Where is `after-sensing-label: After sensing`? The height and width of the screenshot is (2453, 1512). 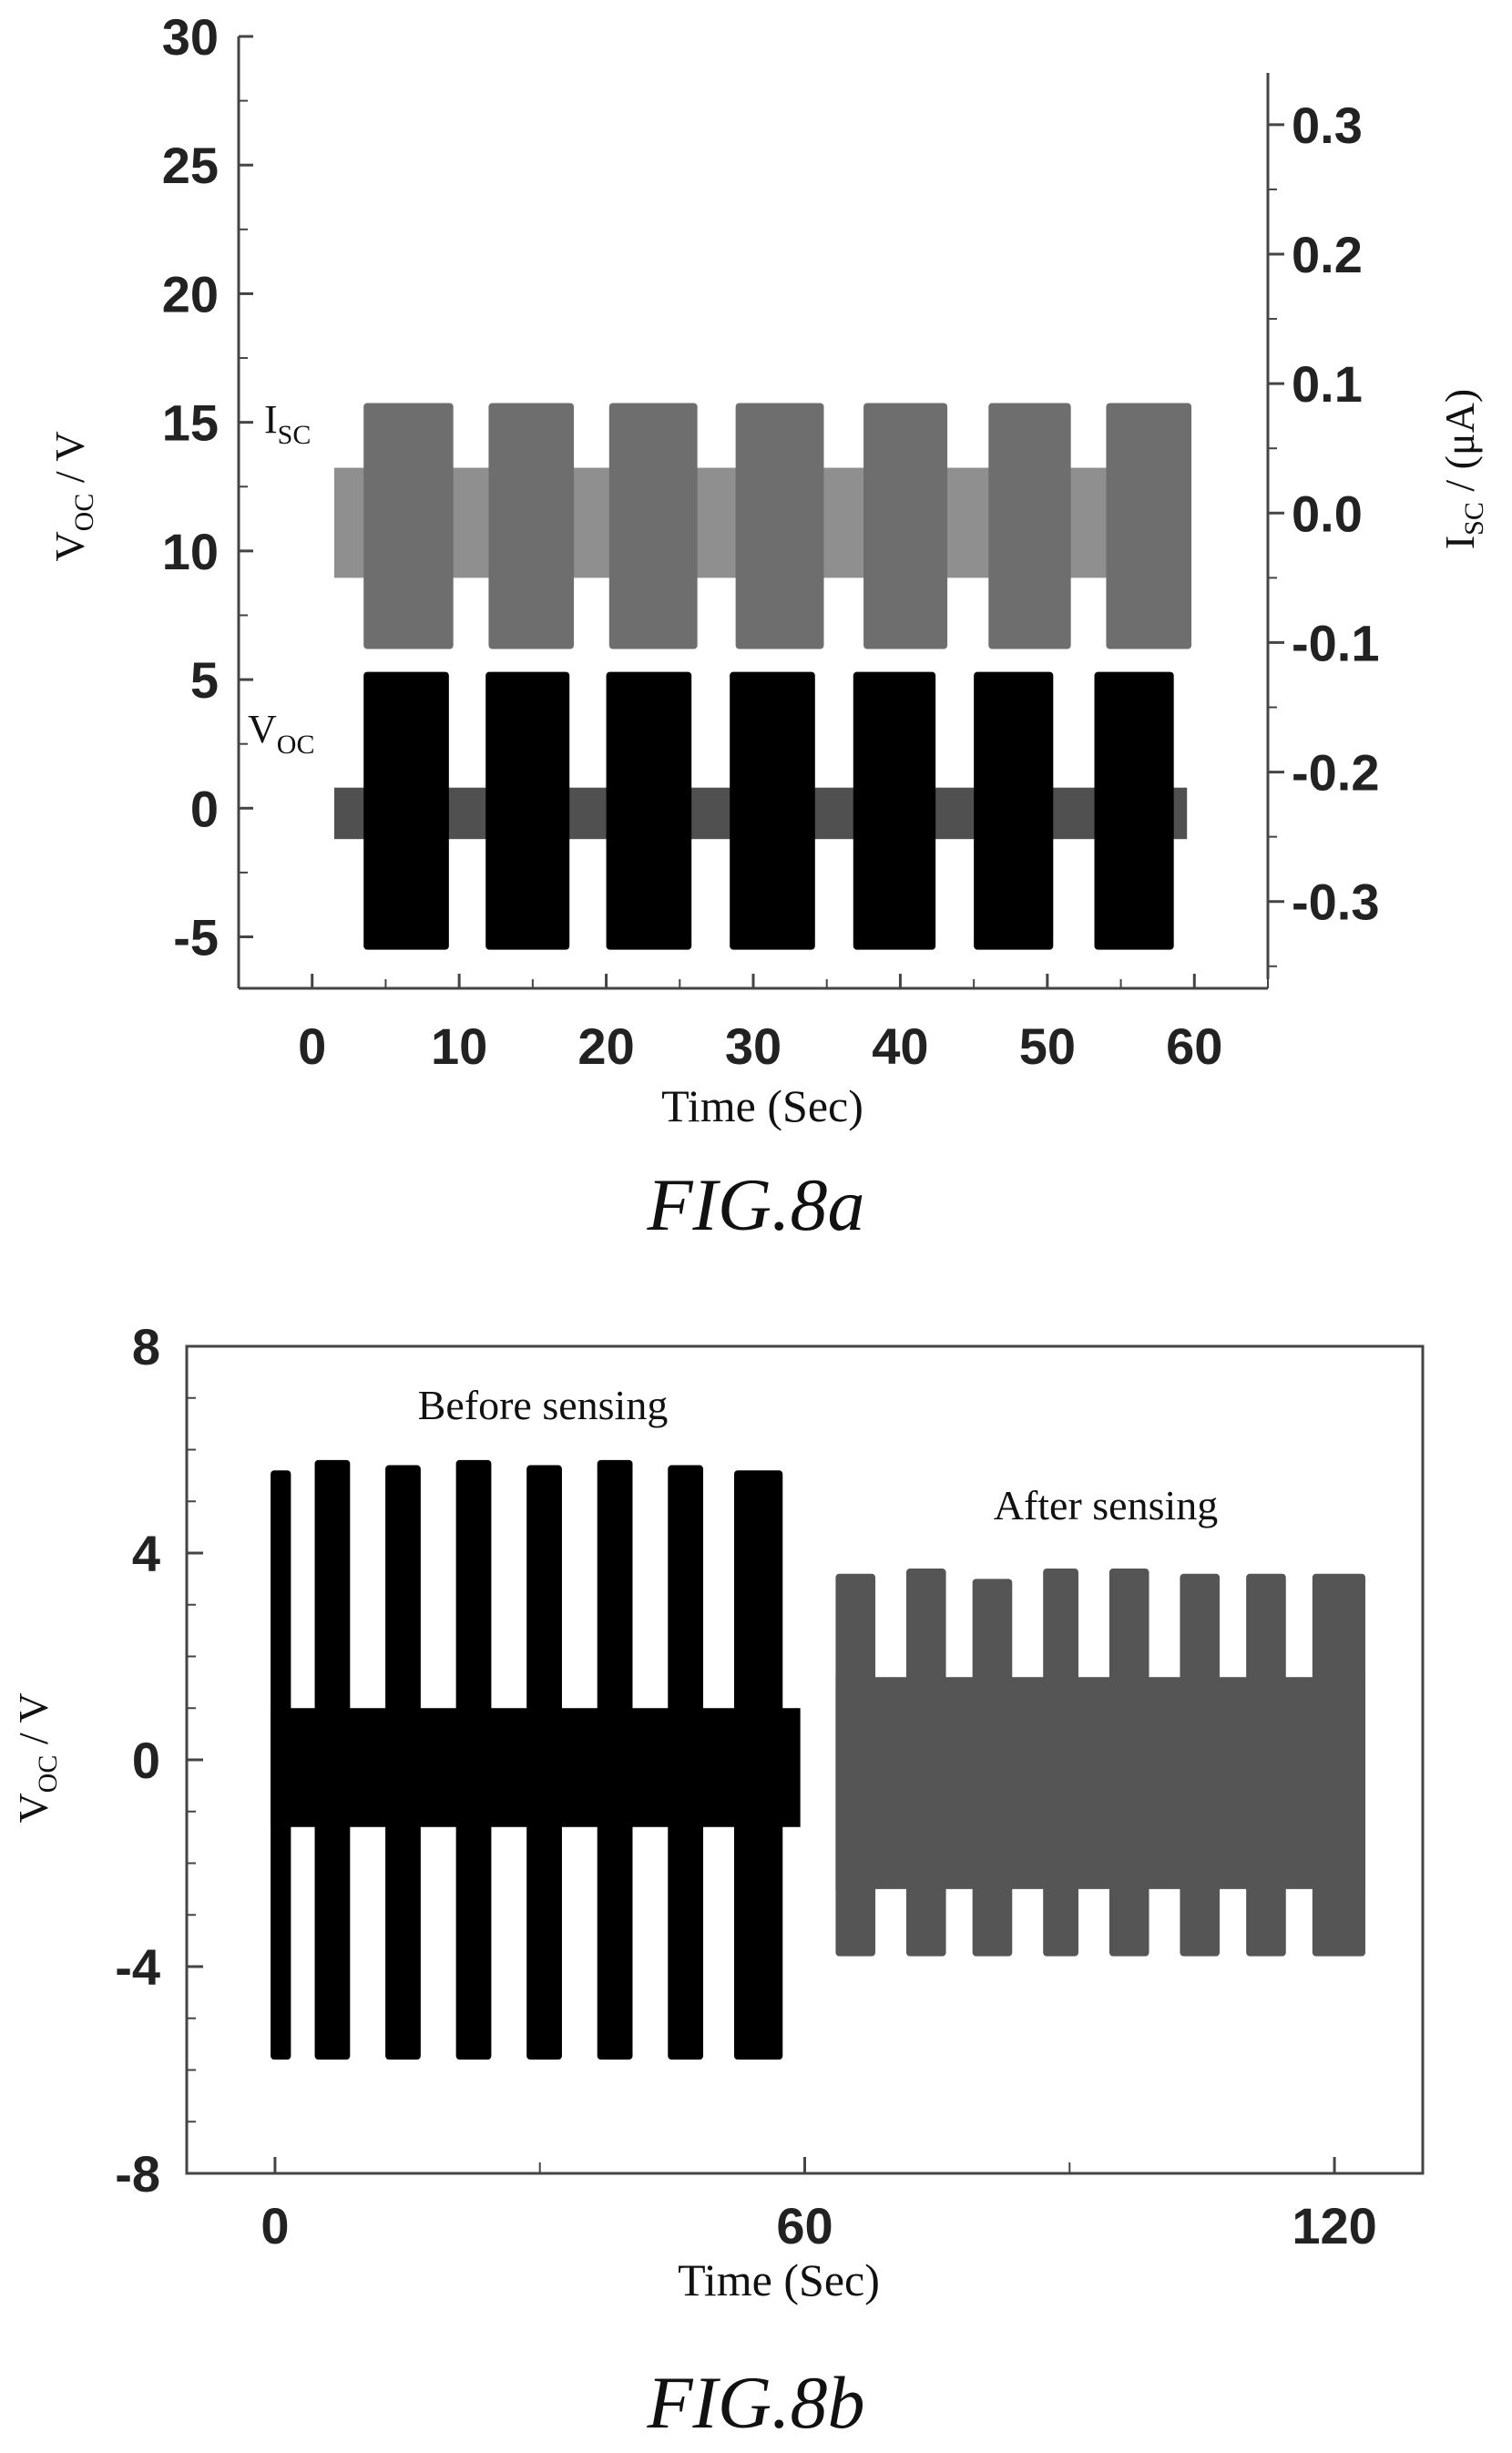
after-sensing-label: After sensing is located at coordinates (1106, 1505).